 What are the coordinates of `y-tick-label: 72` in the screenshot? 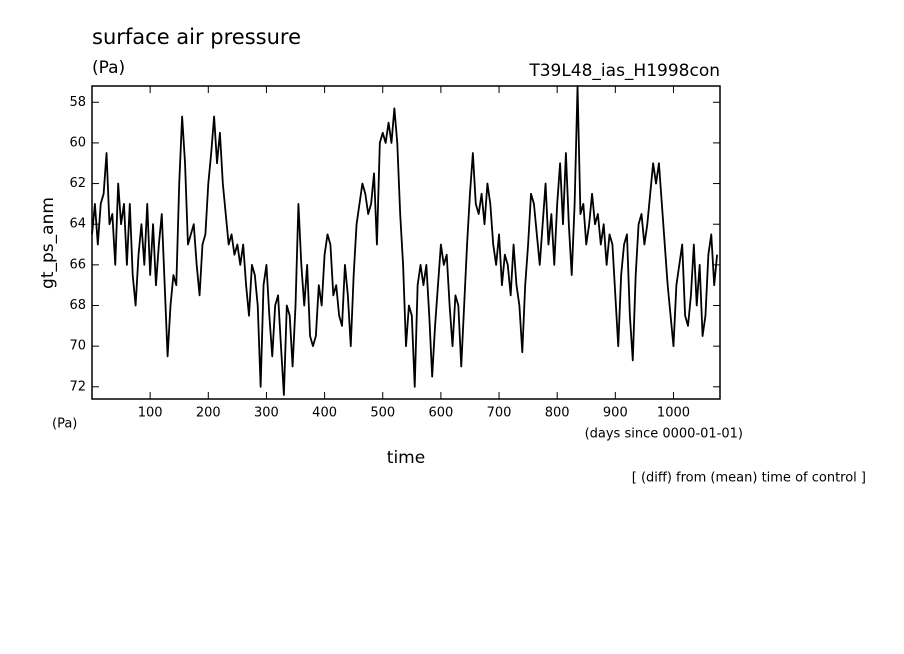 It's located at (77, 386).